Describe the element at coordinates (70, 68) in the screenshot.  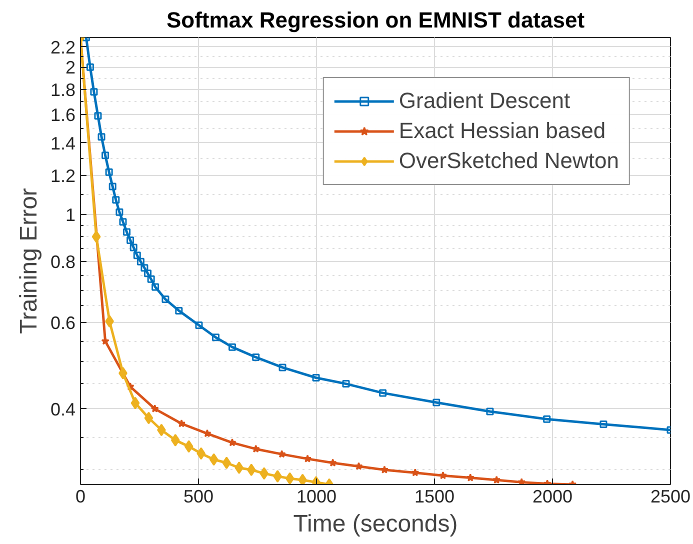
I see `y-tick-label: 2` at that location.